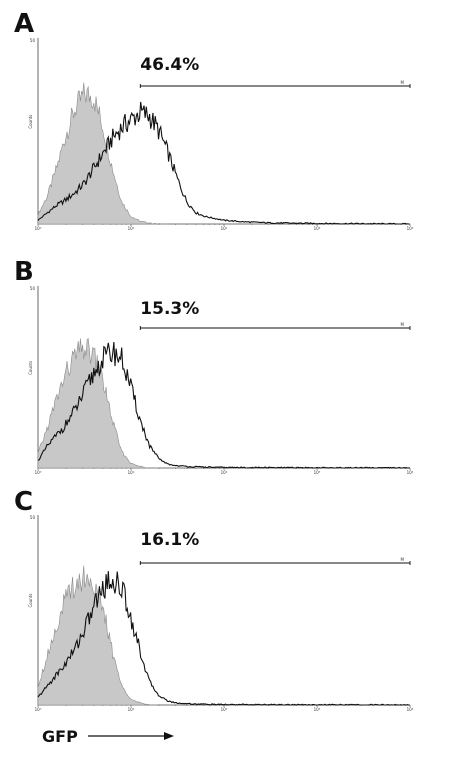 This screenshot has height=758, width=474. I want to click on sample-histogram-c, so click(223, 638).